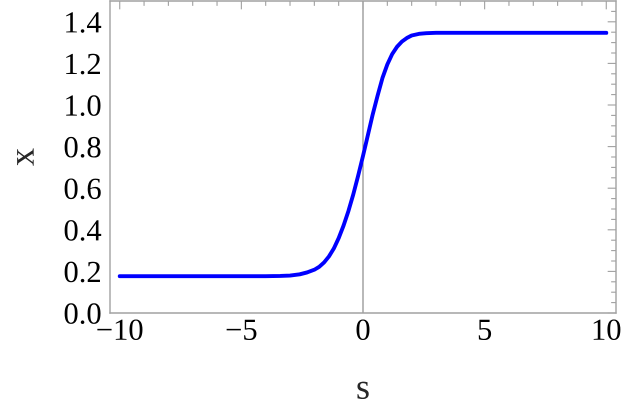  Describe the element at coordinates (82, 147) in the screenshot. I see `y-tick-label: 0.8` at that location.